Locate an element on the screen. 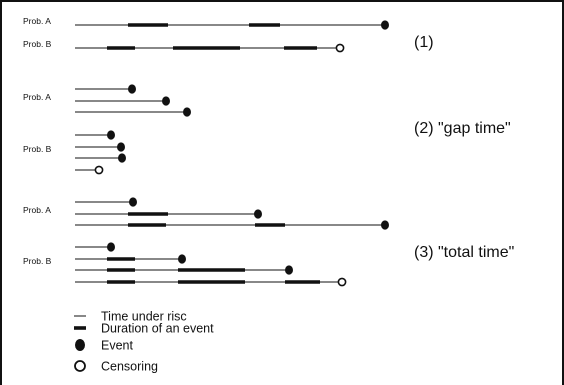 The height and width of the screenshot is (385, 564). legend-censoring-symbol is located at coordinates (80, 366).